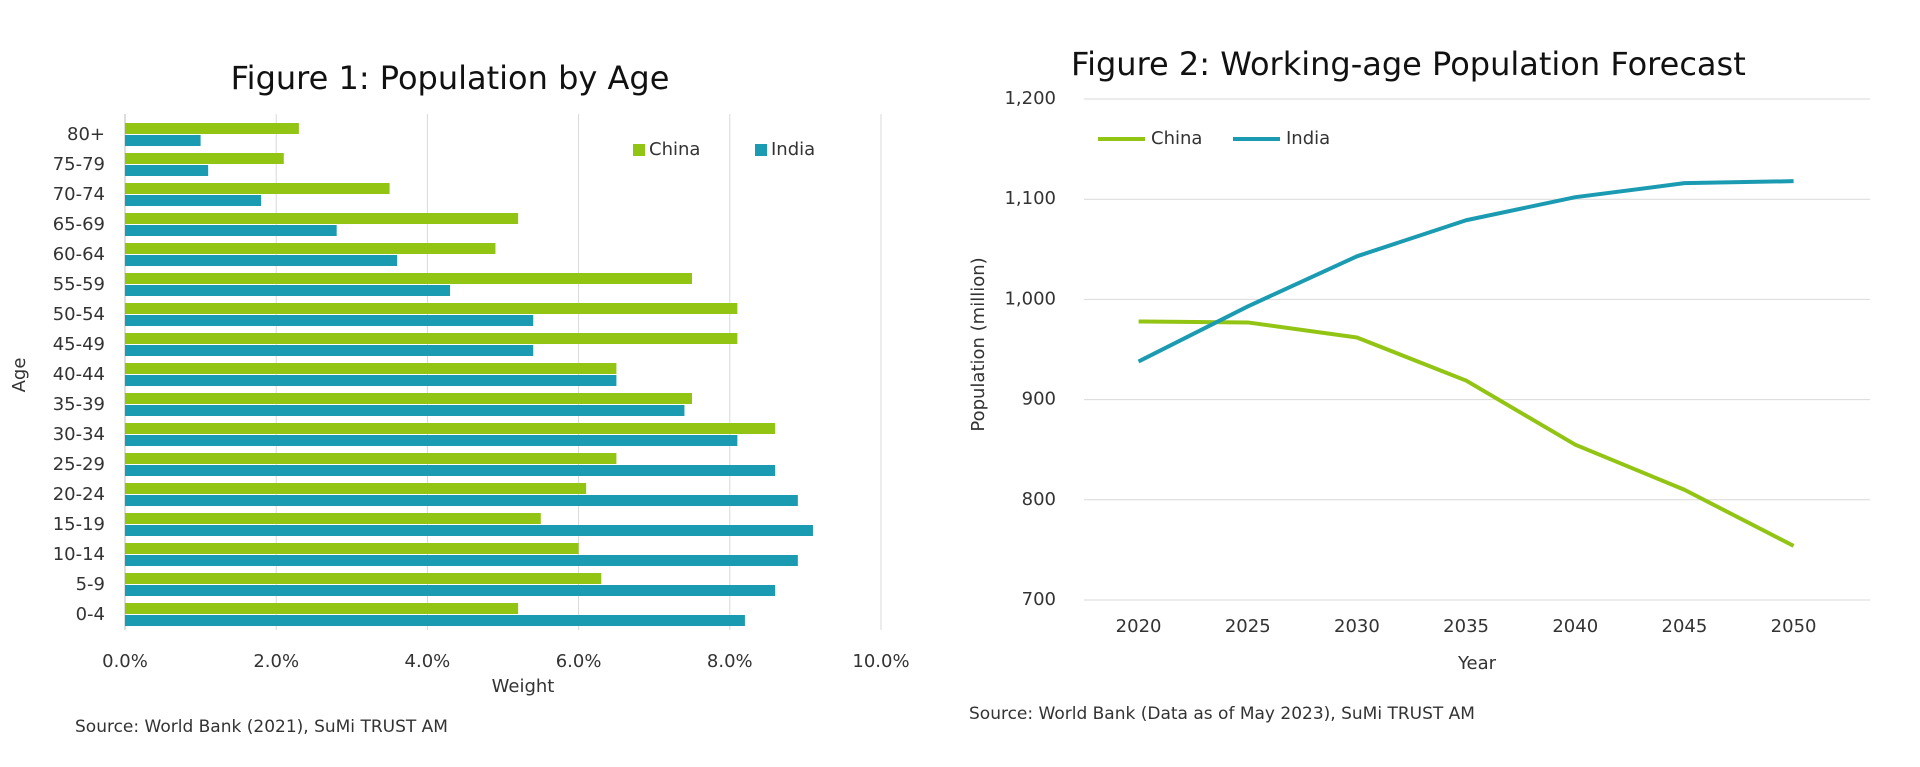 Image resolution: width=1920 pixels, height=767 pixels. What do you see at coordinates (1477, 663) in the screenshot?
I see `x-axis-title: Year` at bounding box center [1477, 663].